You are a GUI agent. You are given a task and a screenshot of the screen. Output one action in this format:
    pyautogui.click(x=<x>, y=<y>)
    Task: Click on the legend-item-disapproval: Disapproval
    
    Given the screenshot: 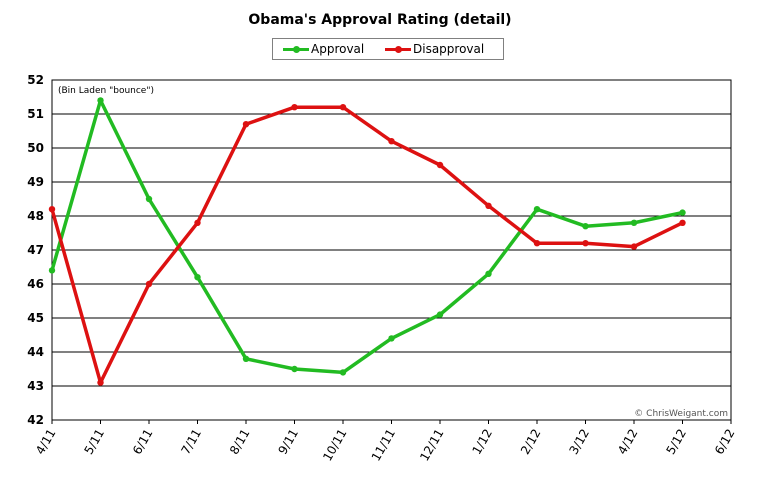 What is the action you would take?
    pyautogui.click(x=434, y=49)
    